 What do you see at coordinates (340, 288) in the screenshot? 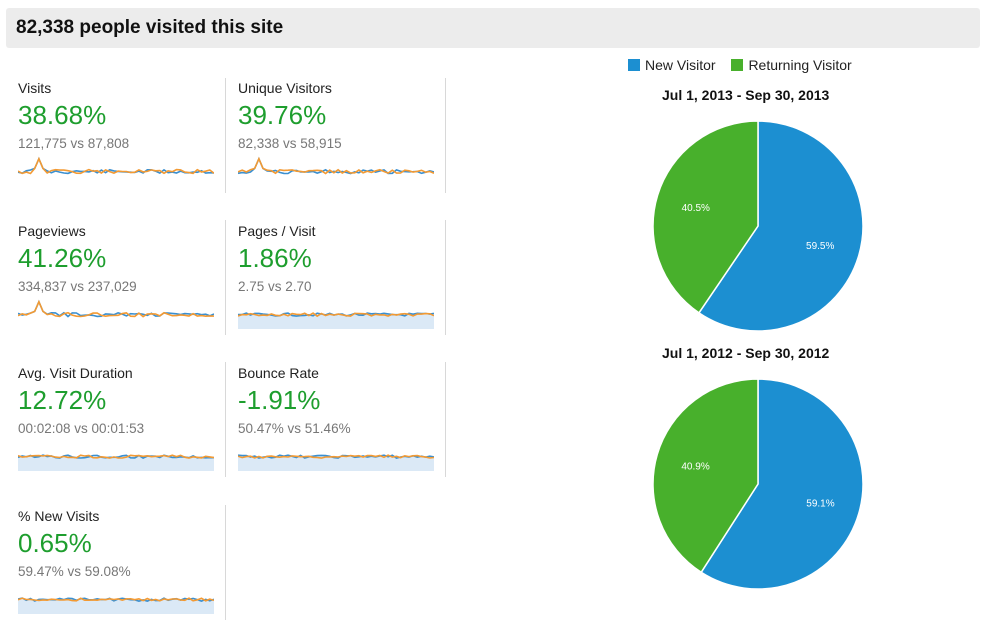
I see `metric-pages-per-visit: Pages / Visit 1.86% 2.75 vs 2.70` at bounding box center [340, 288].